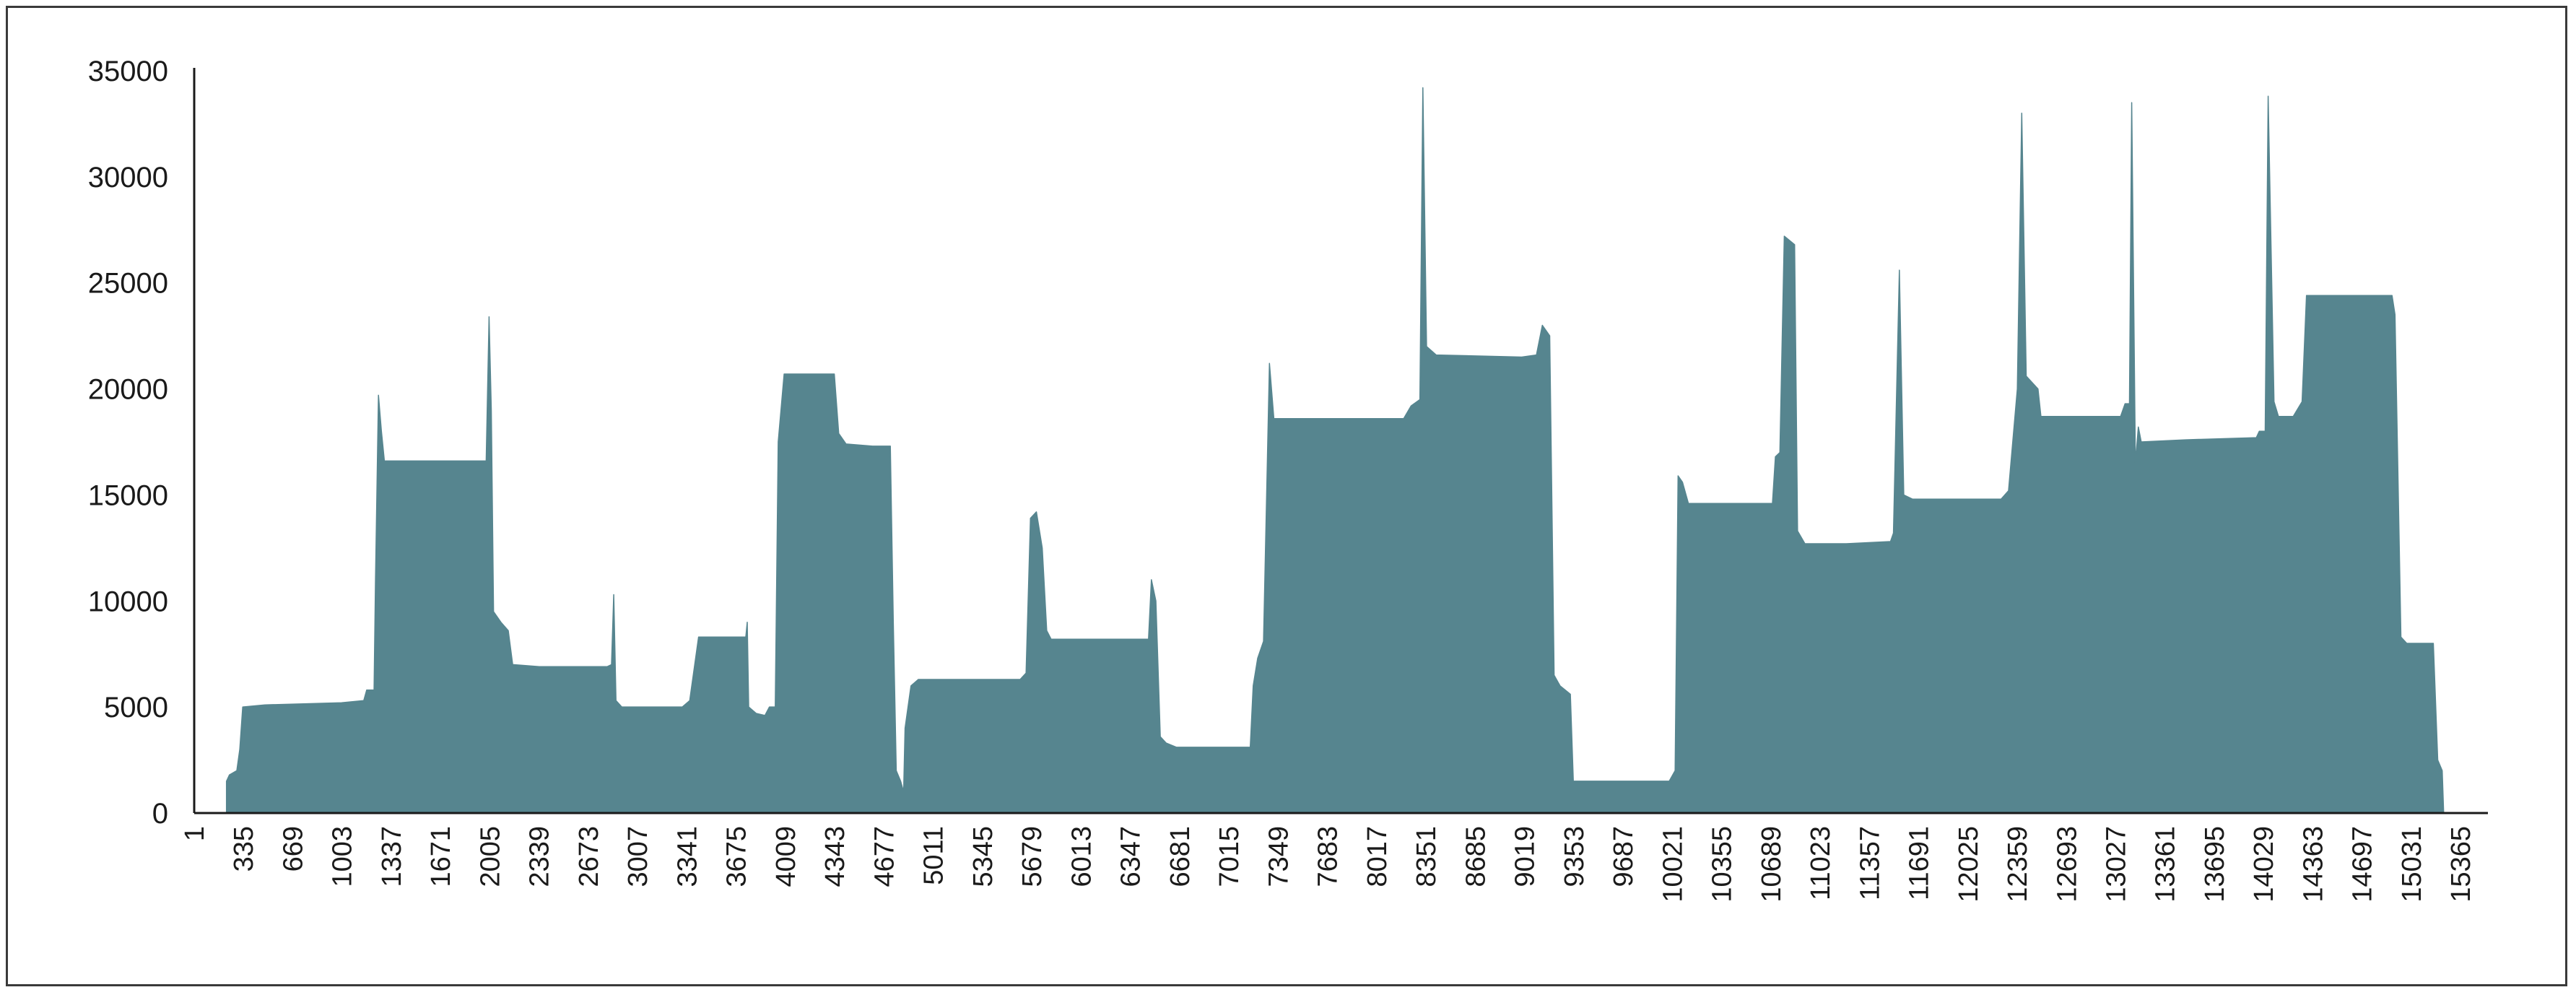 The image size is (2576, 995). Describe the element at coordinates (589, 857) in the screenshot. I see `x-tick-label: 2673` at that location.